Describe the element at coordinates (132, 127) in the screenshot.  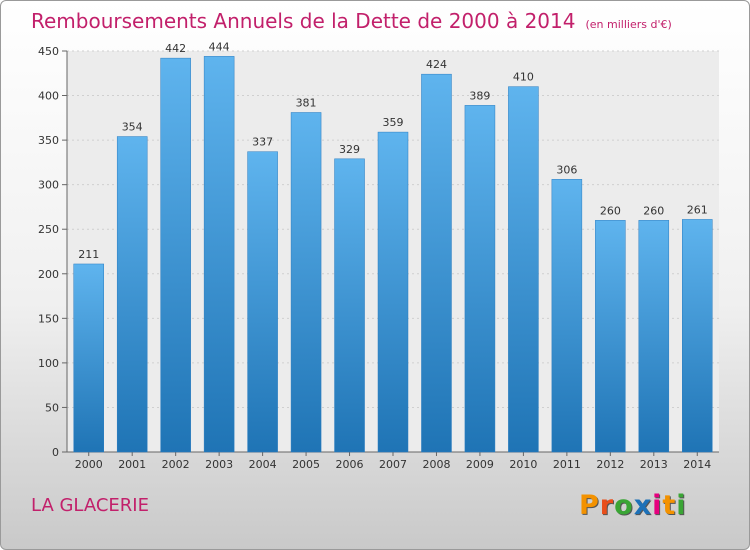
I see `data-label: 354` at that location.